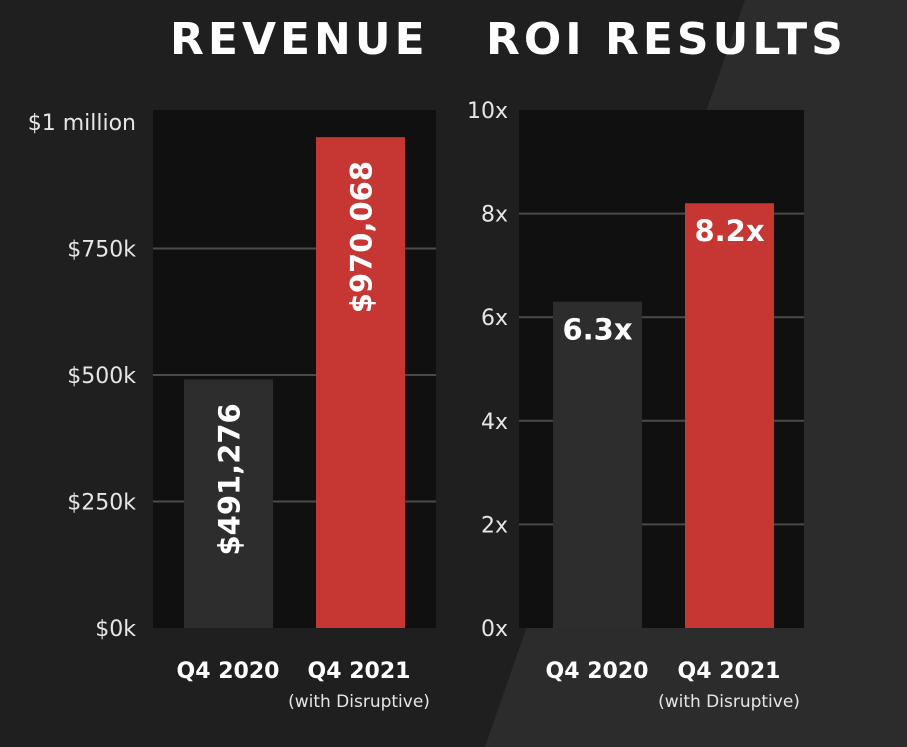 The image size is (907, 747). I want to click on roi-x-category-subtitle: (with Disruptive), so click(729, 702).